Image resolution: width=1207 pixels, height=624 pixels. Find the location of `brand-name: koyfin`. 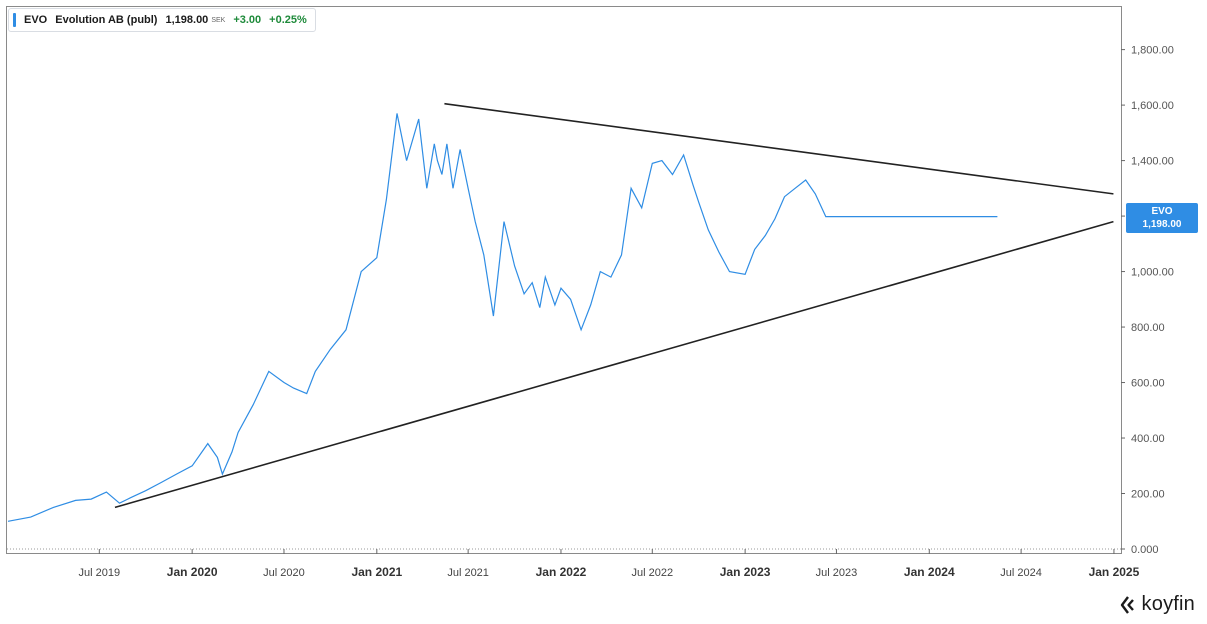

brand-name: koyfin is located at coordinates (1168, 604).